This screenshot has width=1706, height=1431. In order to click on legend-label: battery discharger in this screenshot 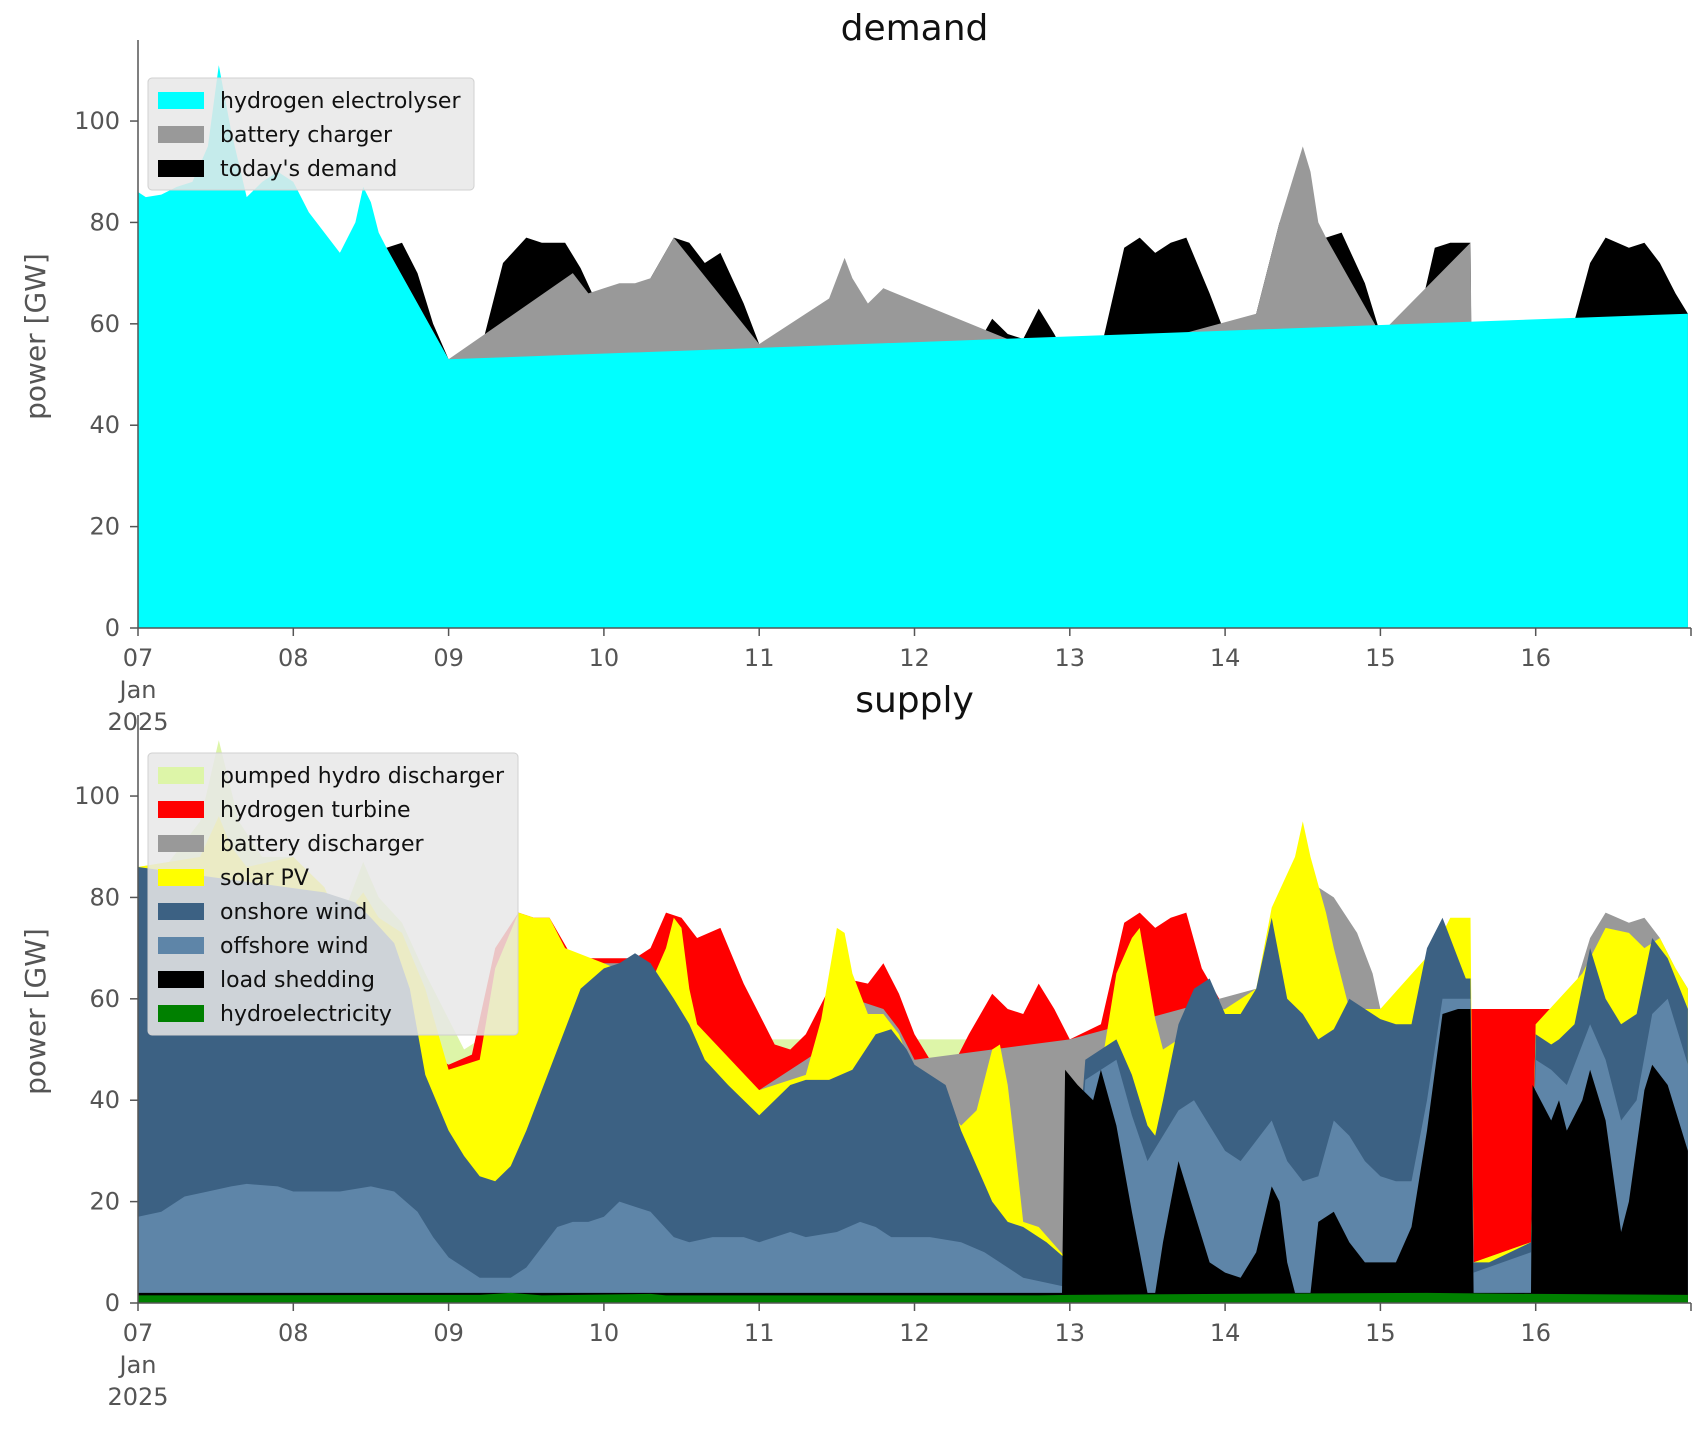, I will do `click(322, 844)`.